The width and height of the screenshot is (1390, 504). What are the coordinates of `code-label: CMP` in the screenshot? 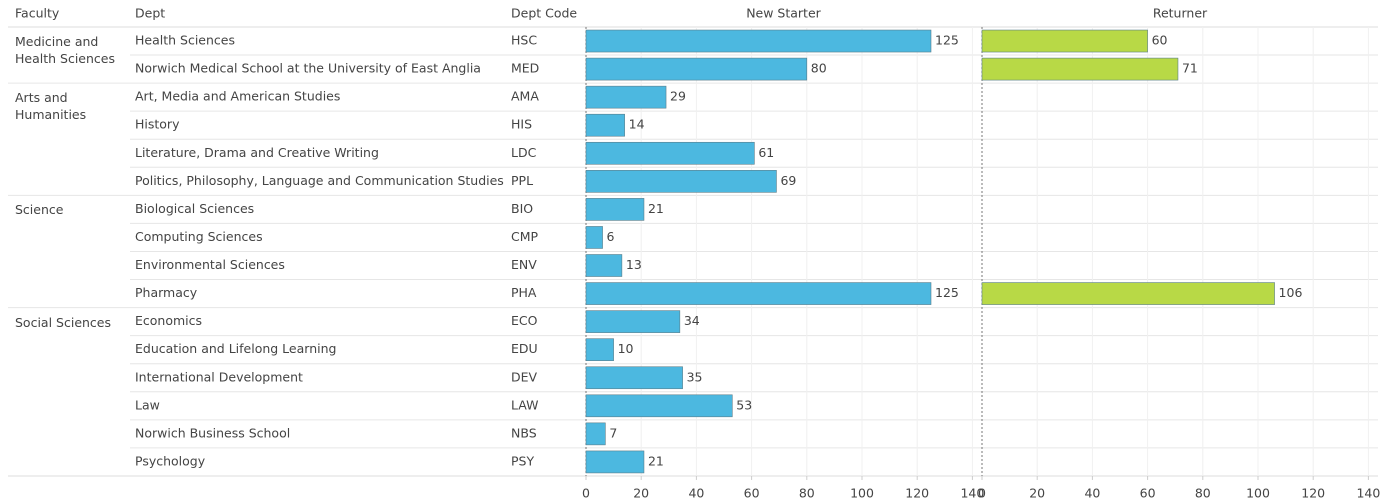 It's located at (525, 236).